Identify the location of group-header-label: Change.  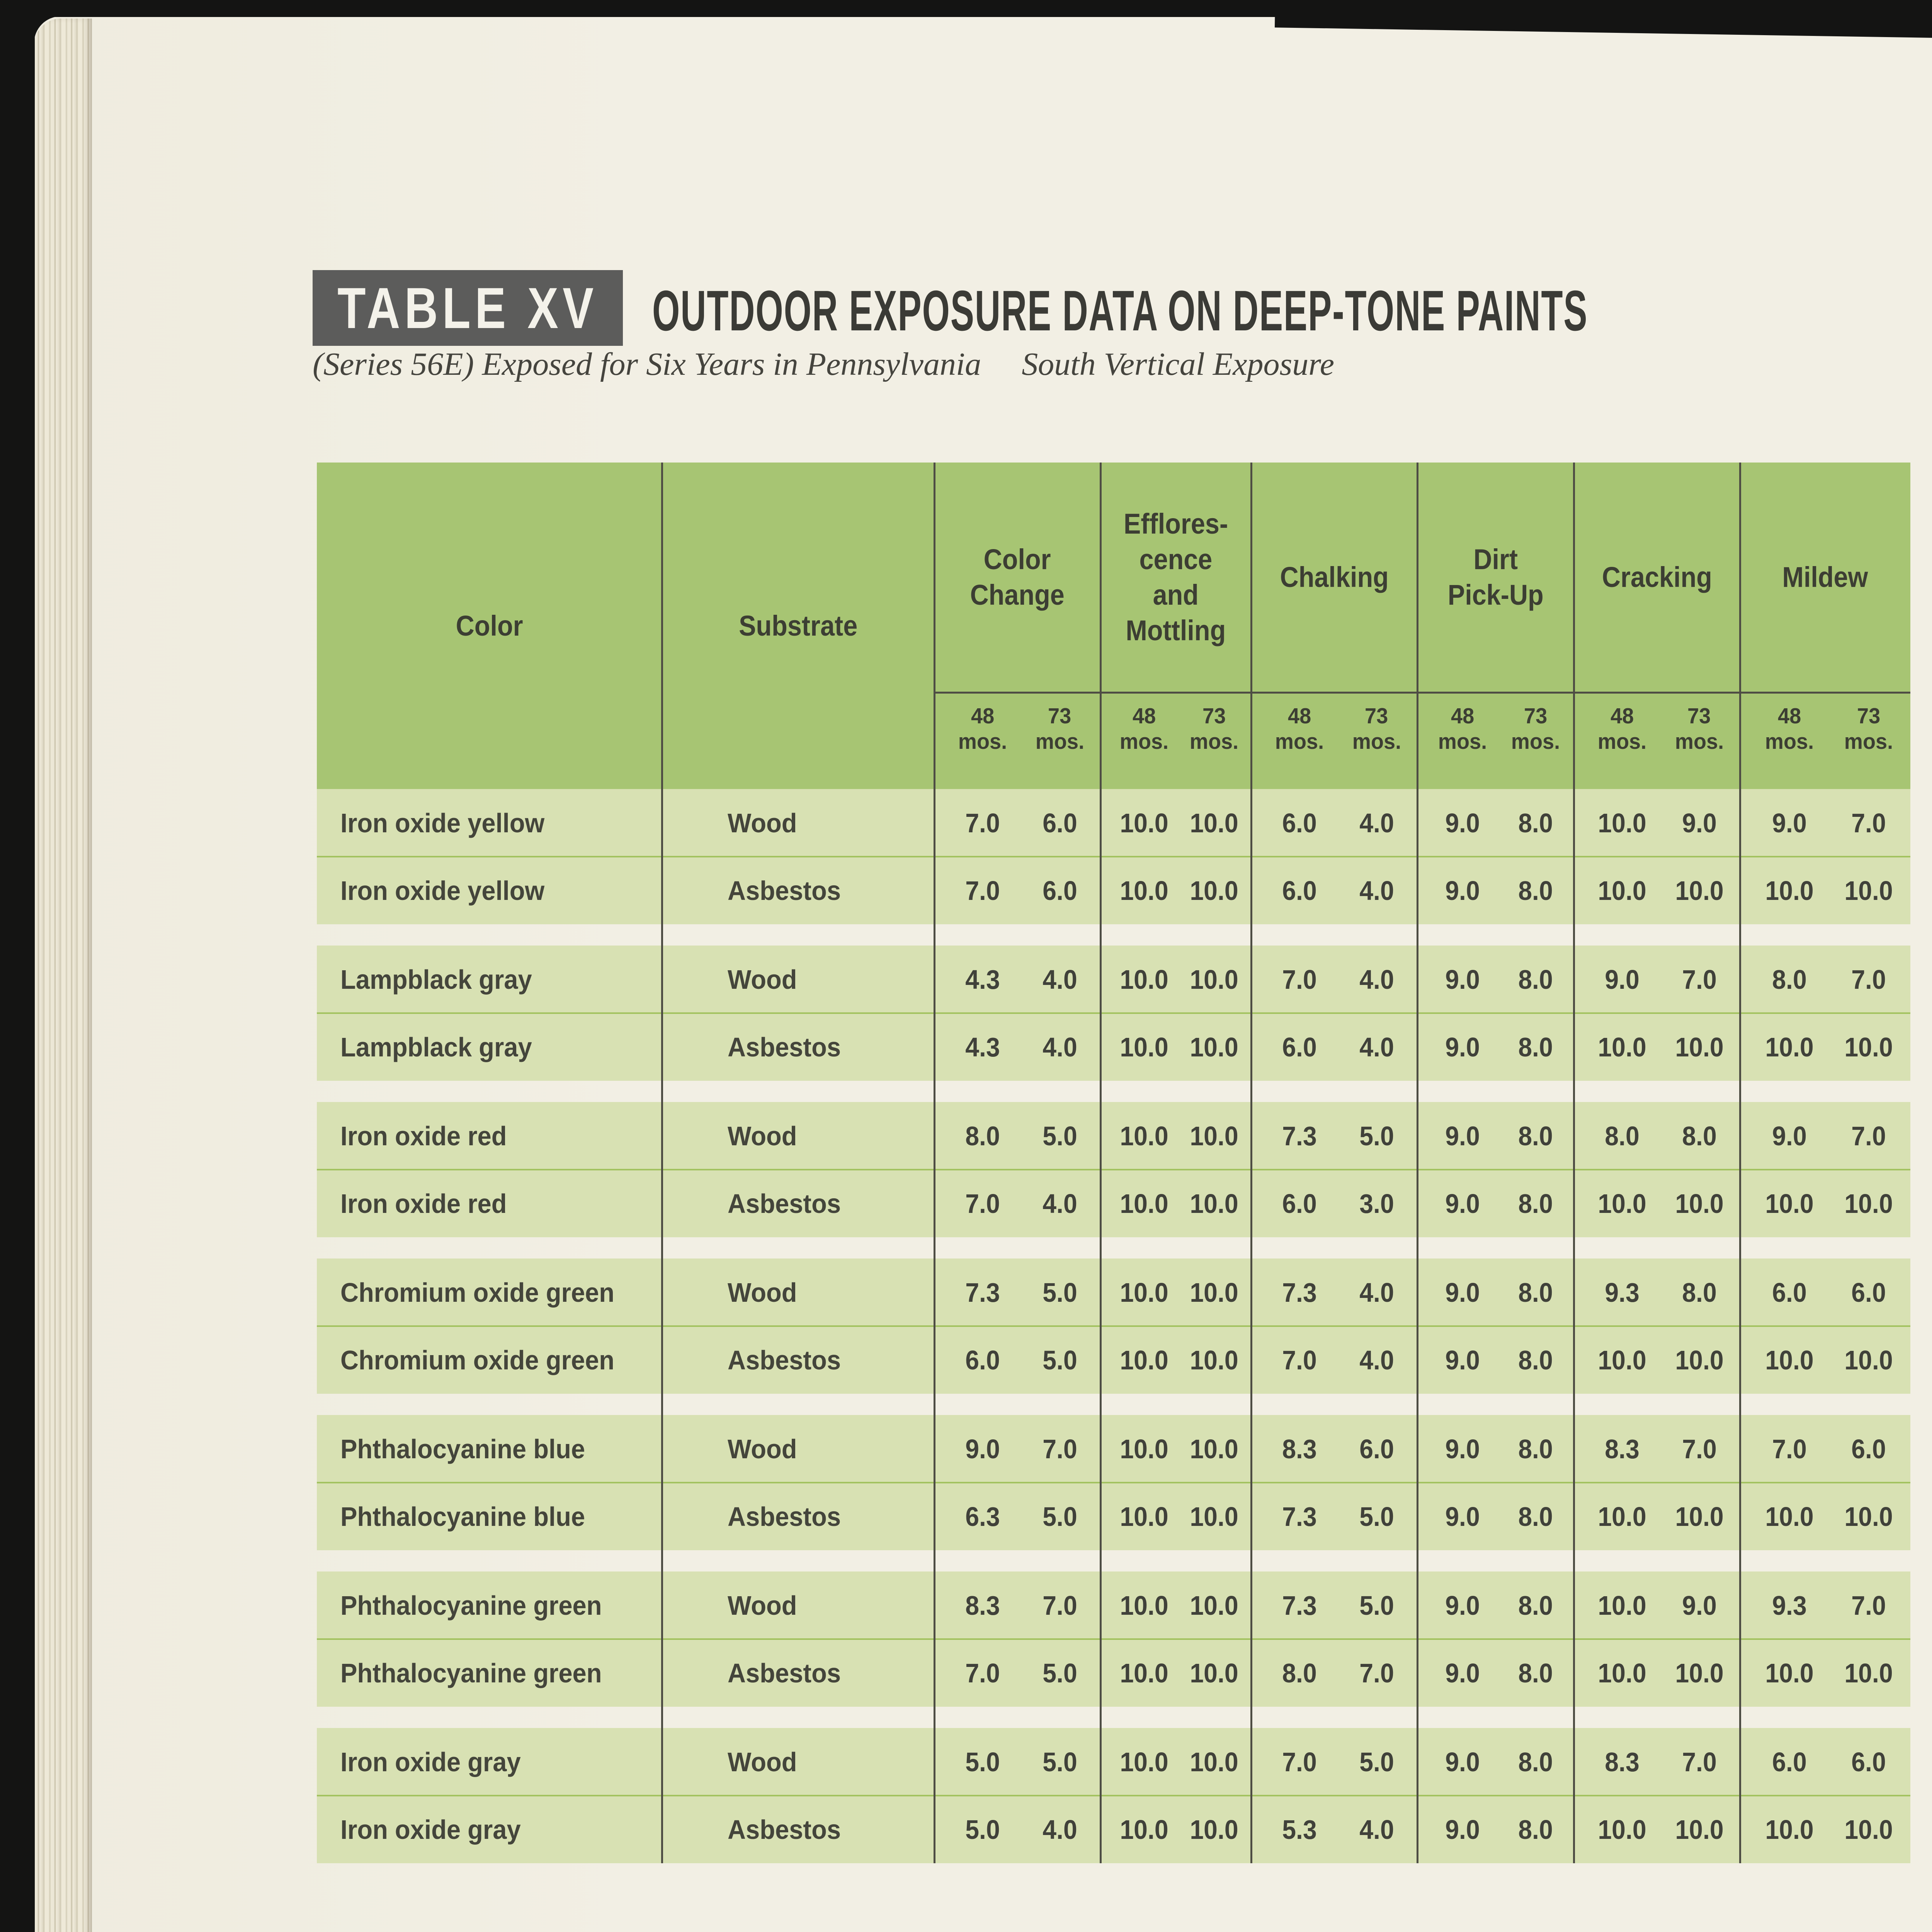
(1018, 595).